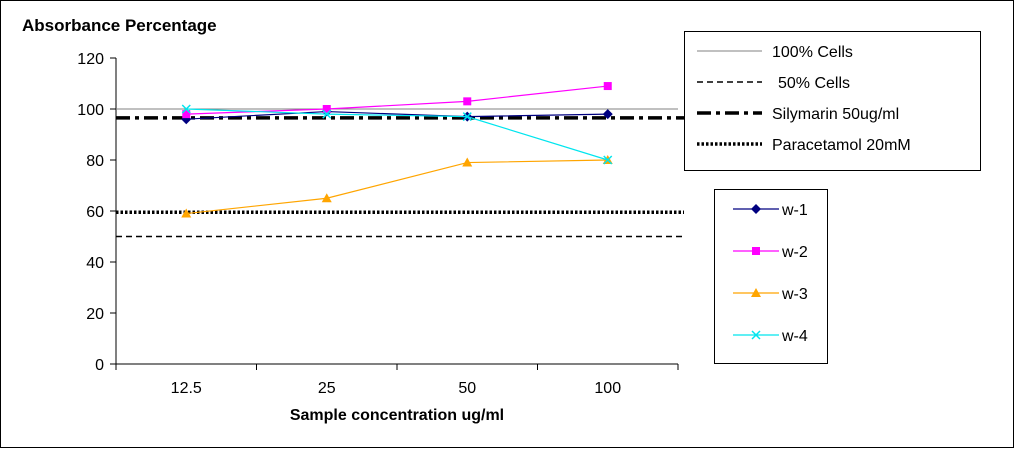 Image resolution: width=1014 pixels, height=453 pixels. Describe the element at coordinates (794, 294) in the screenshot. I see `legend-label: w-3` at that location.